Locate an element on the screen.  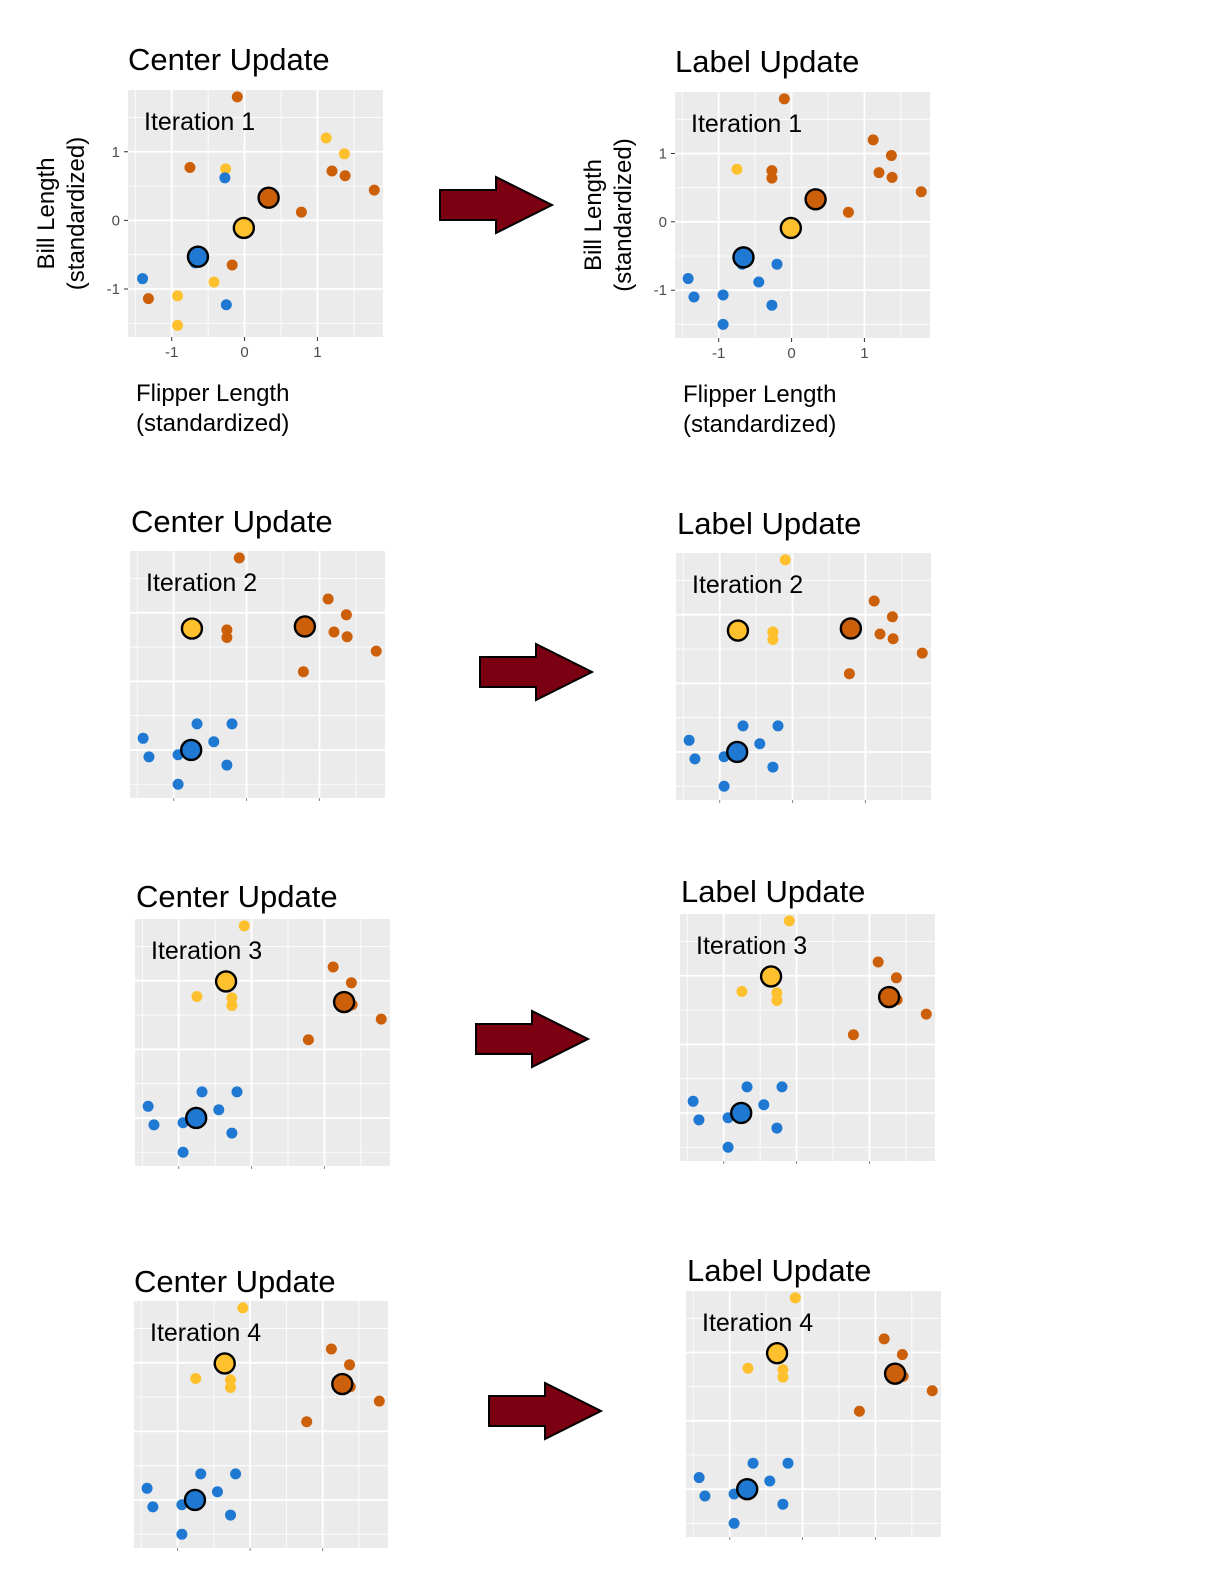
iteration-annotation: Iteration 2 is located at coordinates (201, 583).